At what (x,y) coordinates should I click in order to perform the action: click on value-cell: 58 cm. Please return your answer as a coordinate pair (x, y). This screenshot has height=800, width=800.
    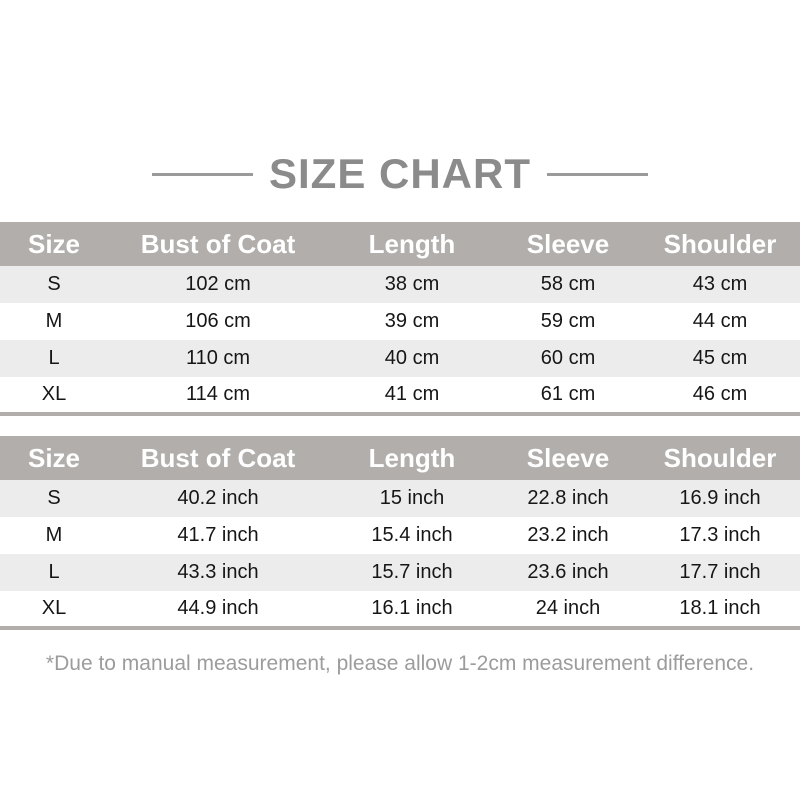
    Looking at the image, I should click on (568, 284).